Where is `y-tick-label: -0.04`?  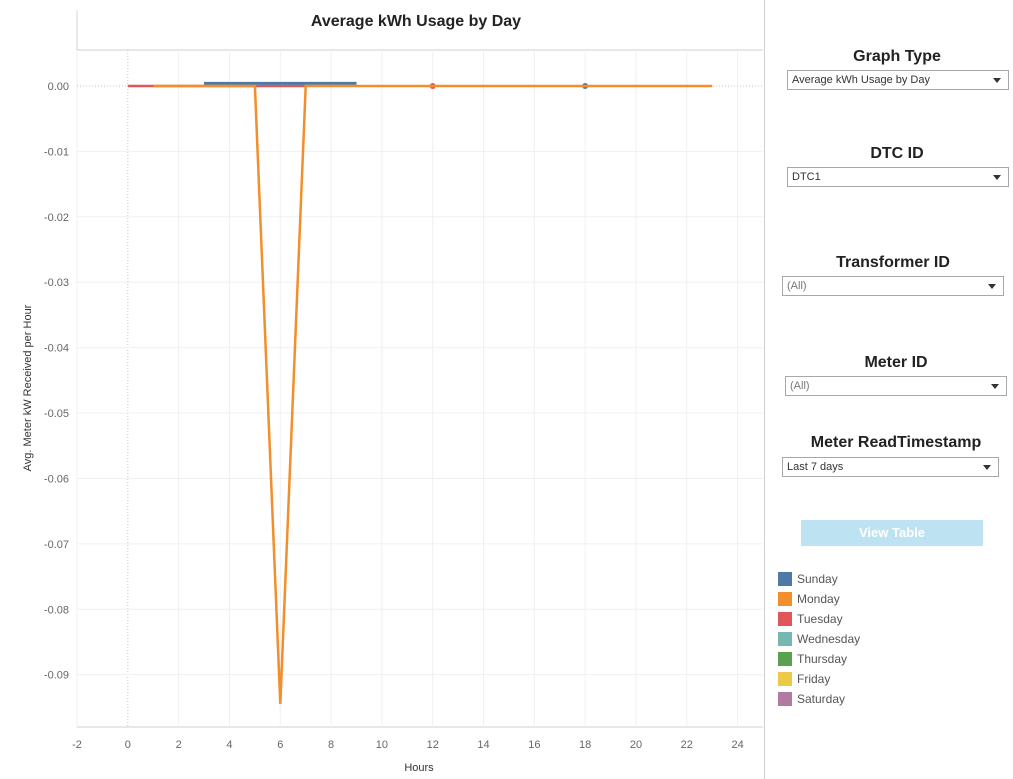 y-tick-label: -0.04 is located at coordinates (56, 349).